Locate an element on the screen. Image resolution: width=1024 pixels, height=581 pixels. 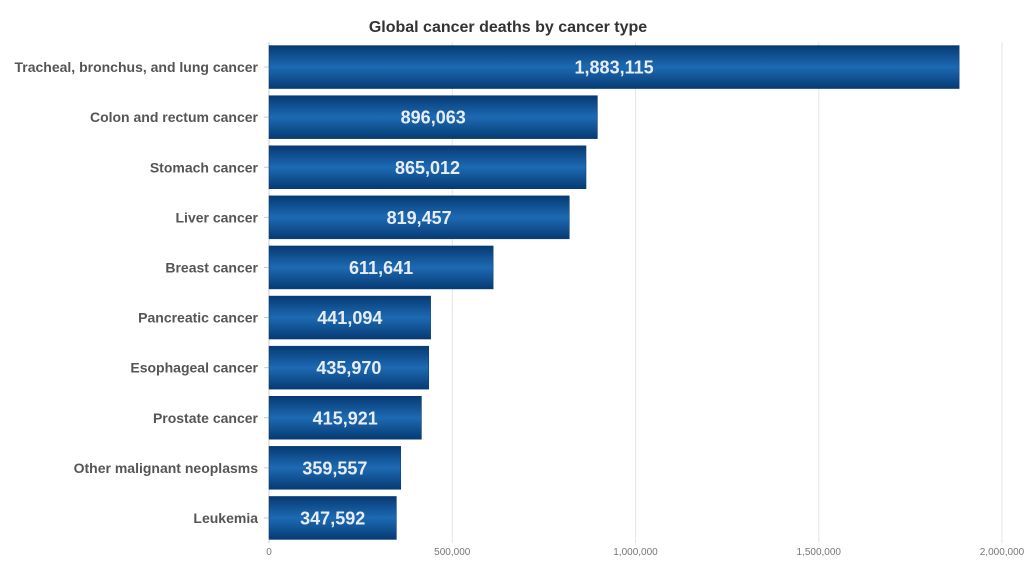
value-label: 435,970 is located at coordinates (348, 368).